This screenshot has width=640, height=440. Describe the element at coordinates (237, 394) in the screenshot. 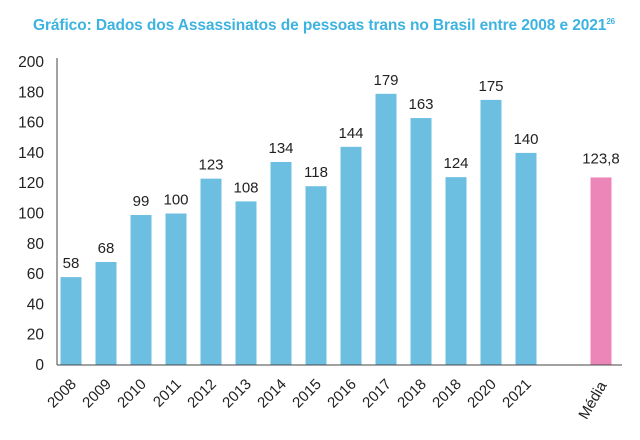

I see `x-tick-label: 2013` at that location.